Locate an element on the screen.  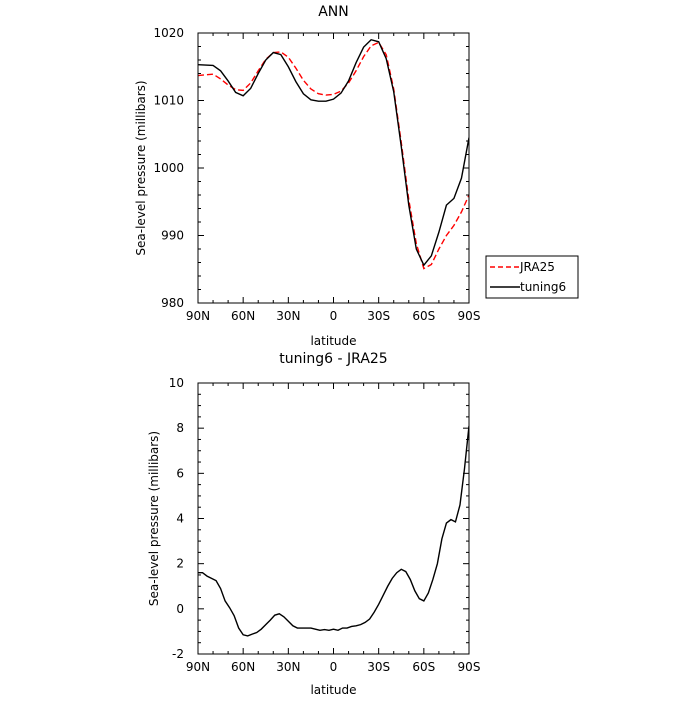
chart-title: ANN is located at coordinates (333, 12).